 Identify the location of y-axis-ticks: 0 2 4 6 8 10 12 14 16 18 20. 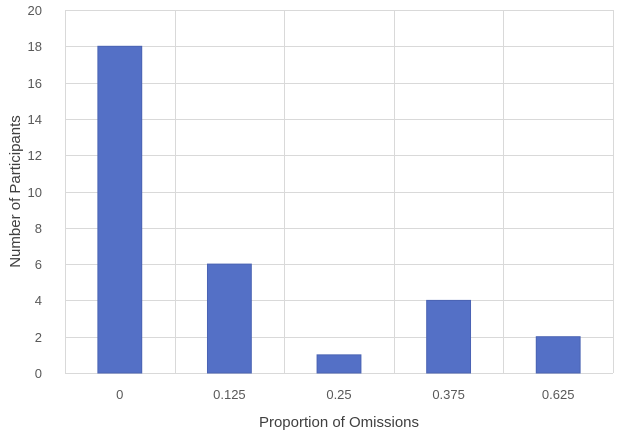
(35, 192).